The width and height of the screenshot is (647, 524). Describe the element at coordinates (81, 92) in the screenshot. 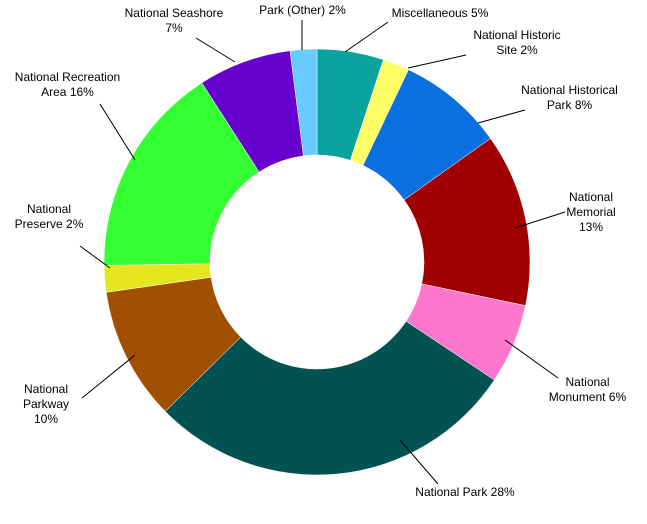

I see `value-label: 16%` at that location.